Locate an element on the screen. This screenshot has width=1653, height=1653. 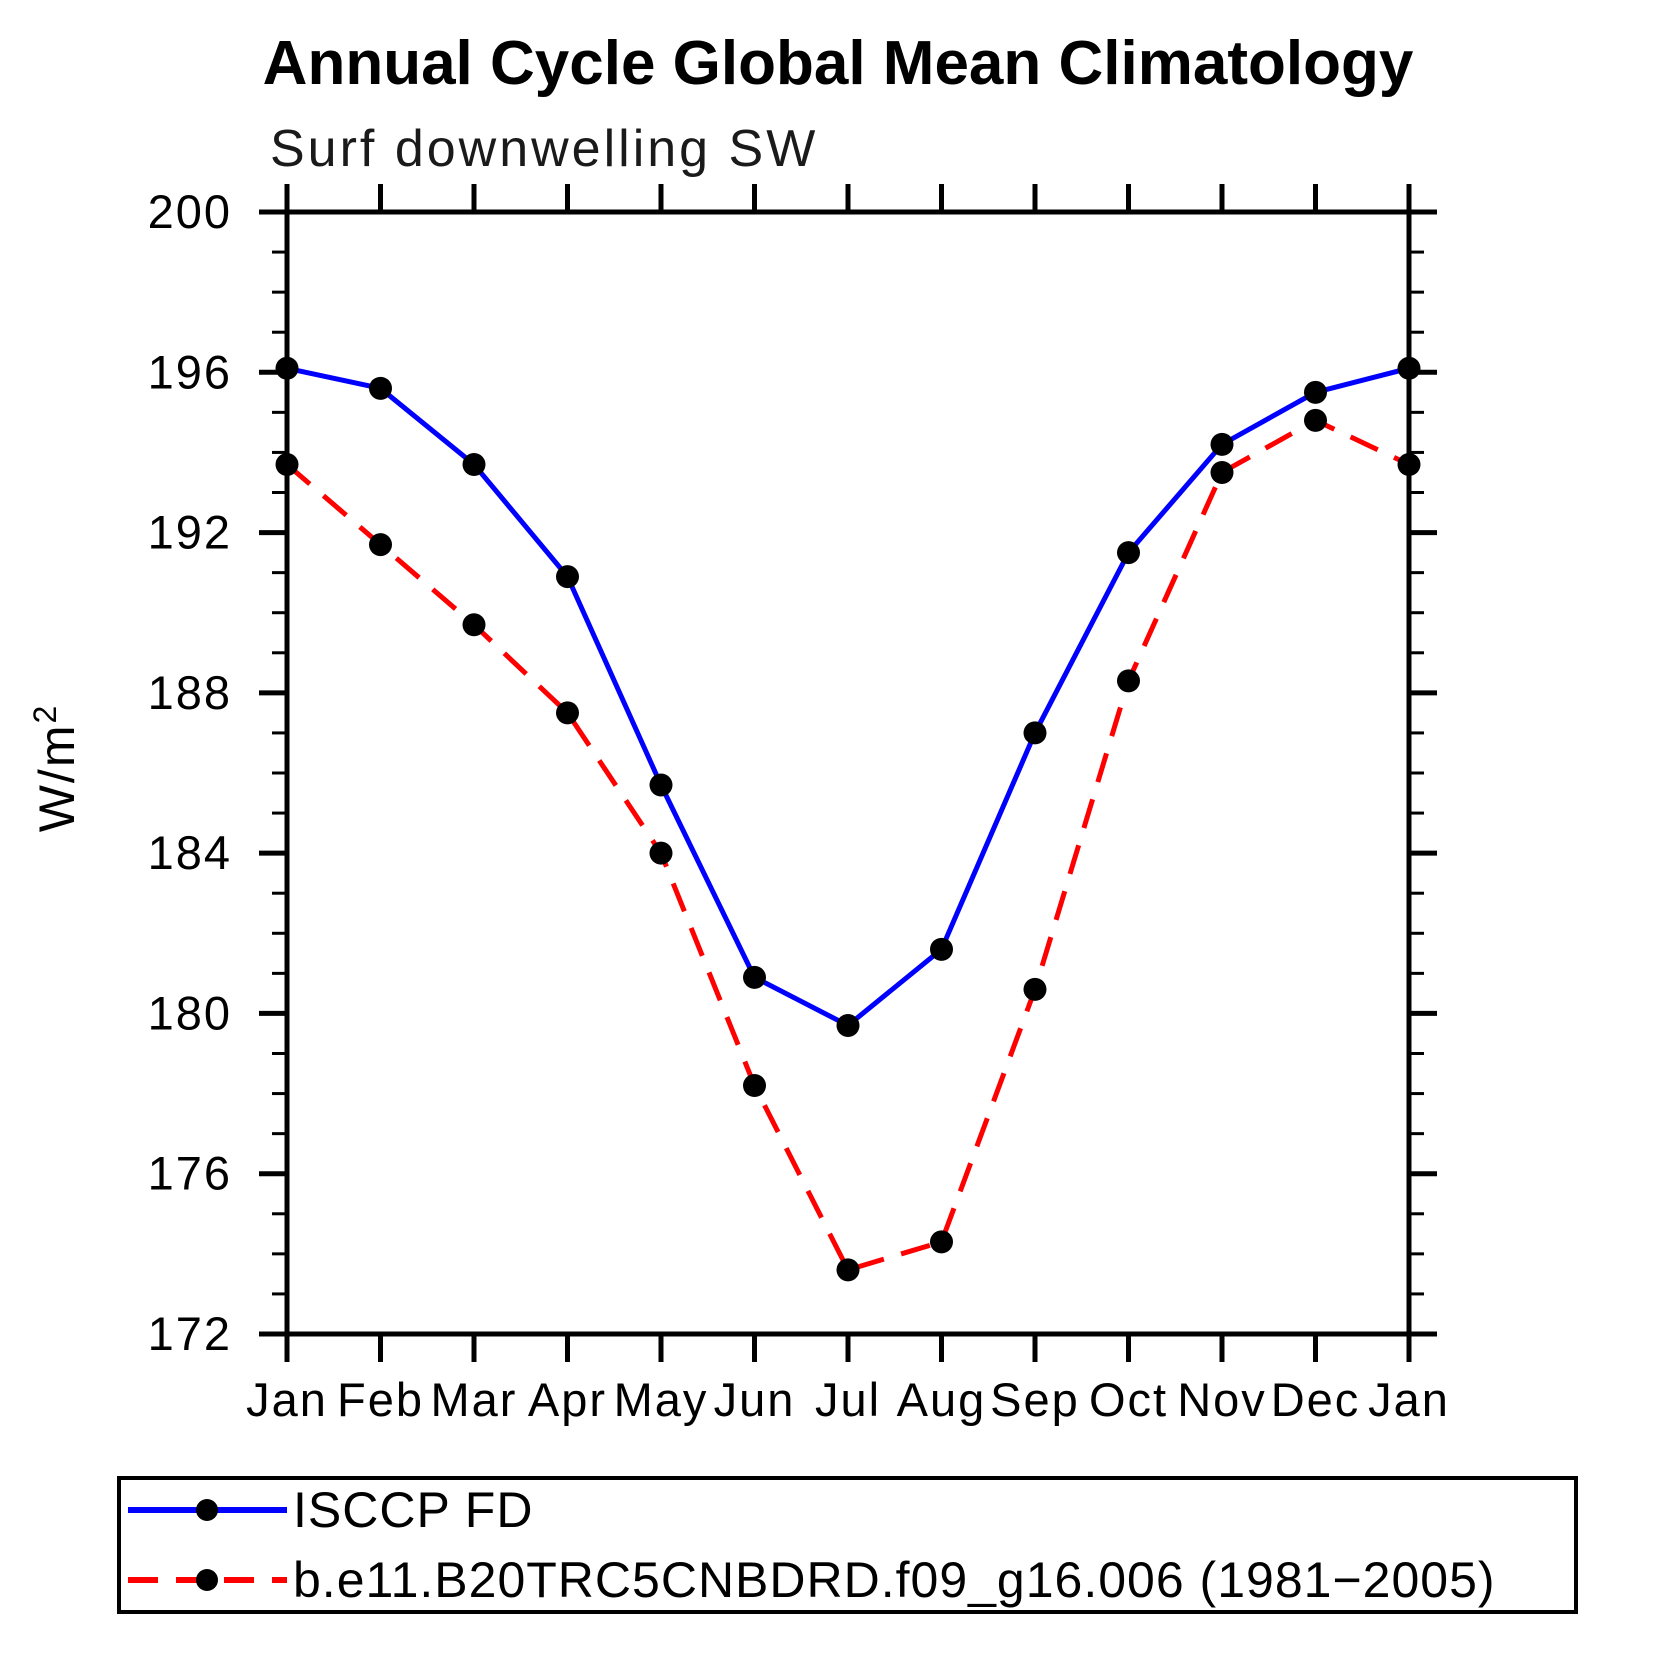
y-tick-label: 192 is located at coordinates (190, 532).